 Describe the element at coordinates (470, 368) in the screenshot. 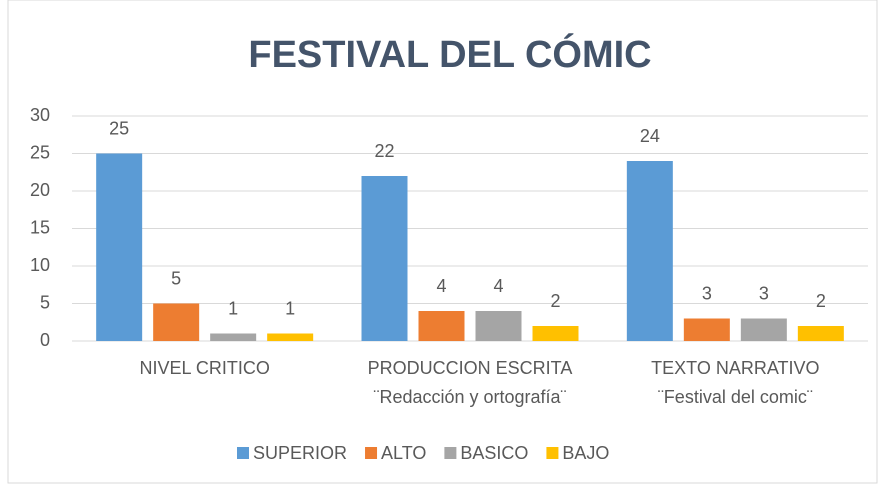

I see `x-tick-label: PRODUCCION ESCRITA` at that location.